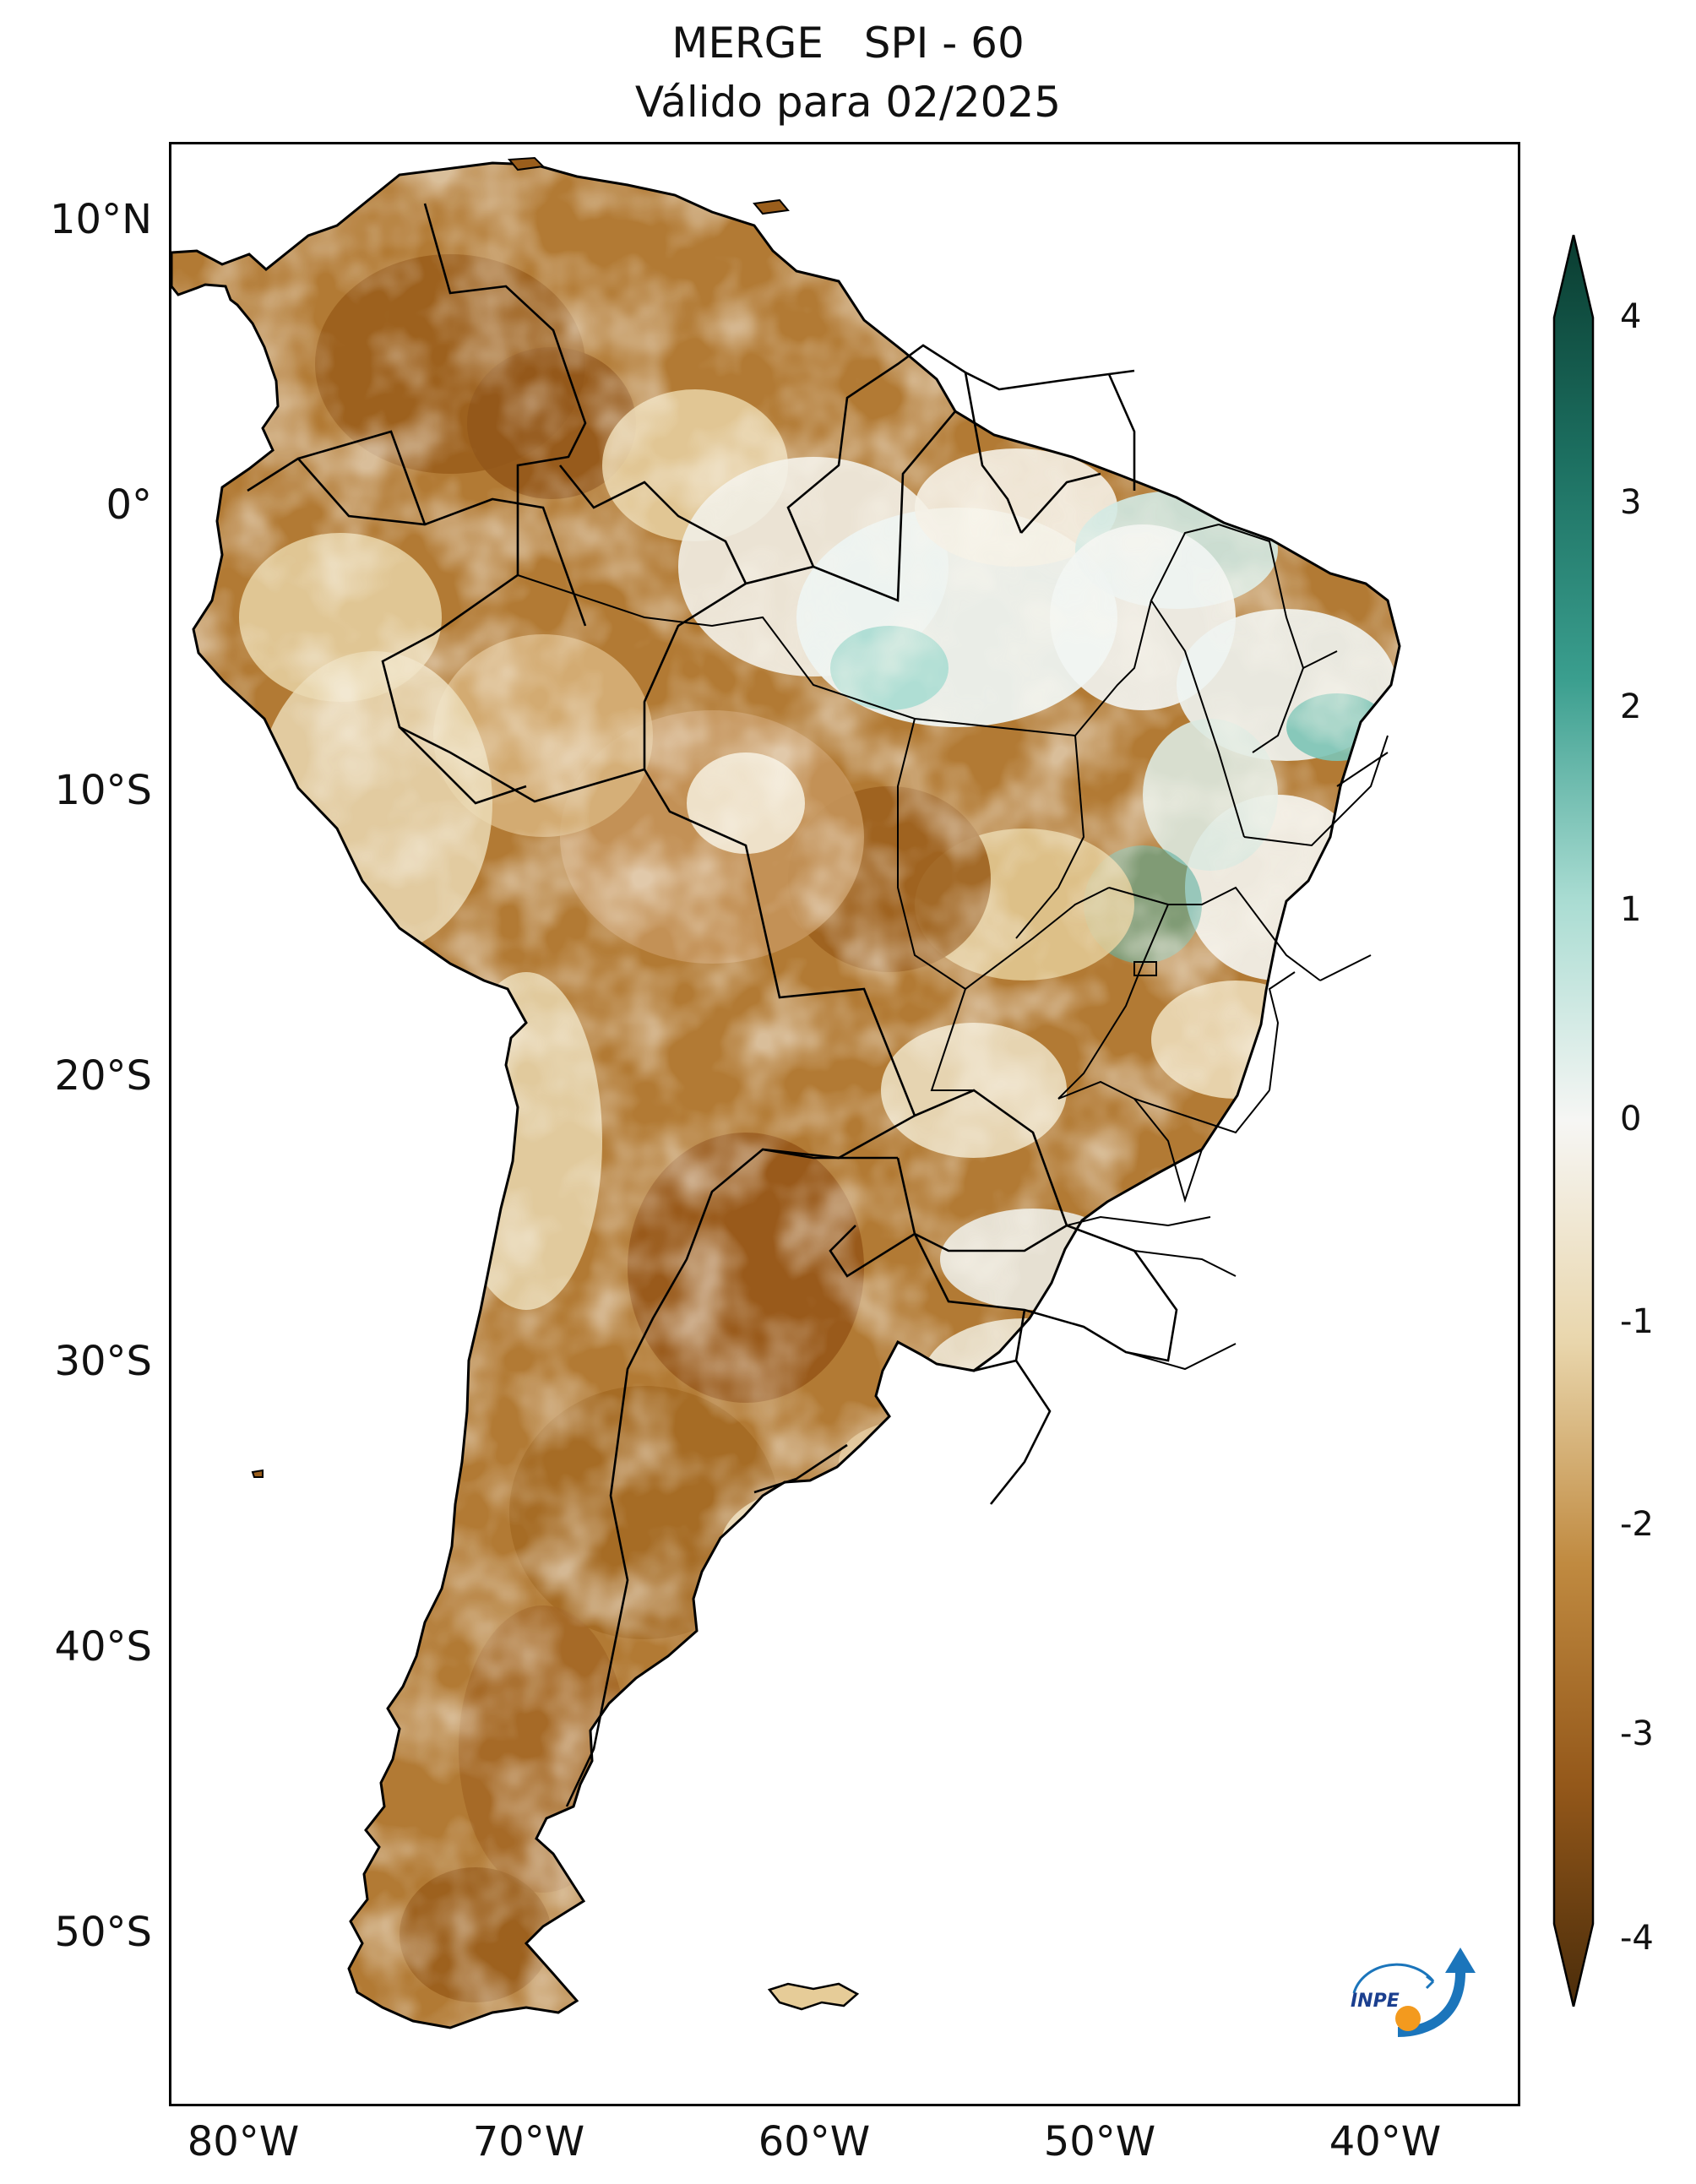 The image size is (1696, 2184). What do you see at coordinates (1410, 1993) in the screenshot?
I see `inpe-logo: INPE` at bounding box center [1410, 1993].